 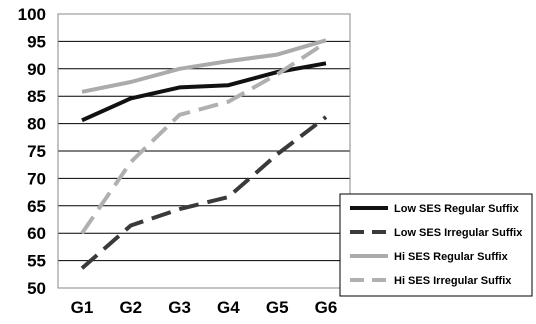 I want to click on y-axis-ticks: 50 55 60 65 70 75 80 85 90 95 100, so click(x=32, y=151).